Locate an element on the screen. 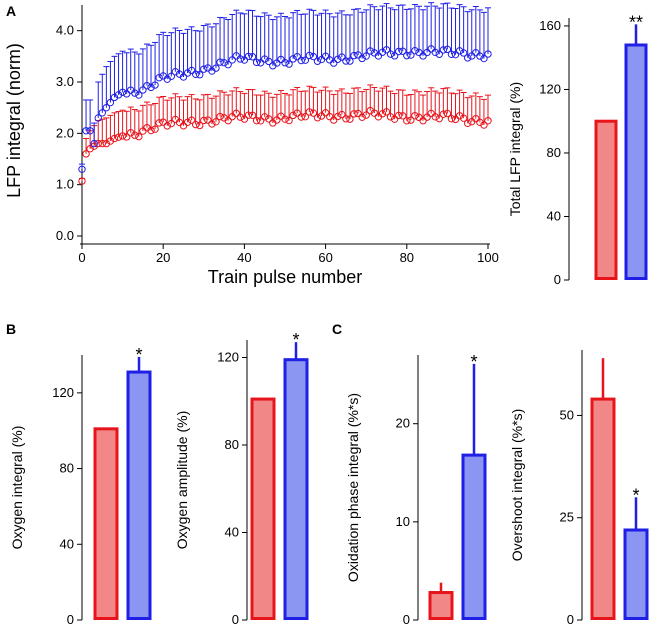 The width and height of the screenshot is (650, 631). y-axis-title: Oxidation phase integral (%*s) is located at coordinates (353, 487).